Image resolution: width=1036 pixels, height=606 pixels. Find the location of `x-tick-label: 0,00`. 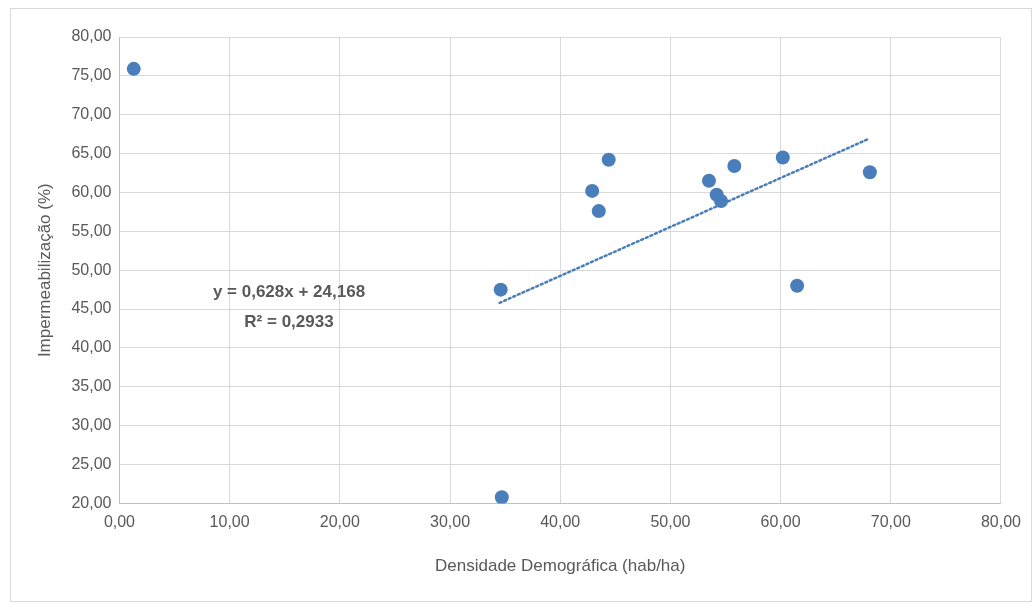

x-tick-label: 0,00 is located at coordinates (119, 522).